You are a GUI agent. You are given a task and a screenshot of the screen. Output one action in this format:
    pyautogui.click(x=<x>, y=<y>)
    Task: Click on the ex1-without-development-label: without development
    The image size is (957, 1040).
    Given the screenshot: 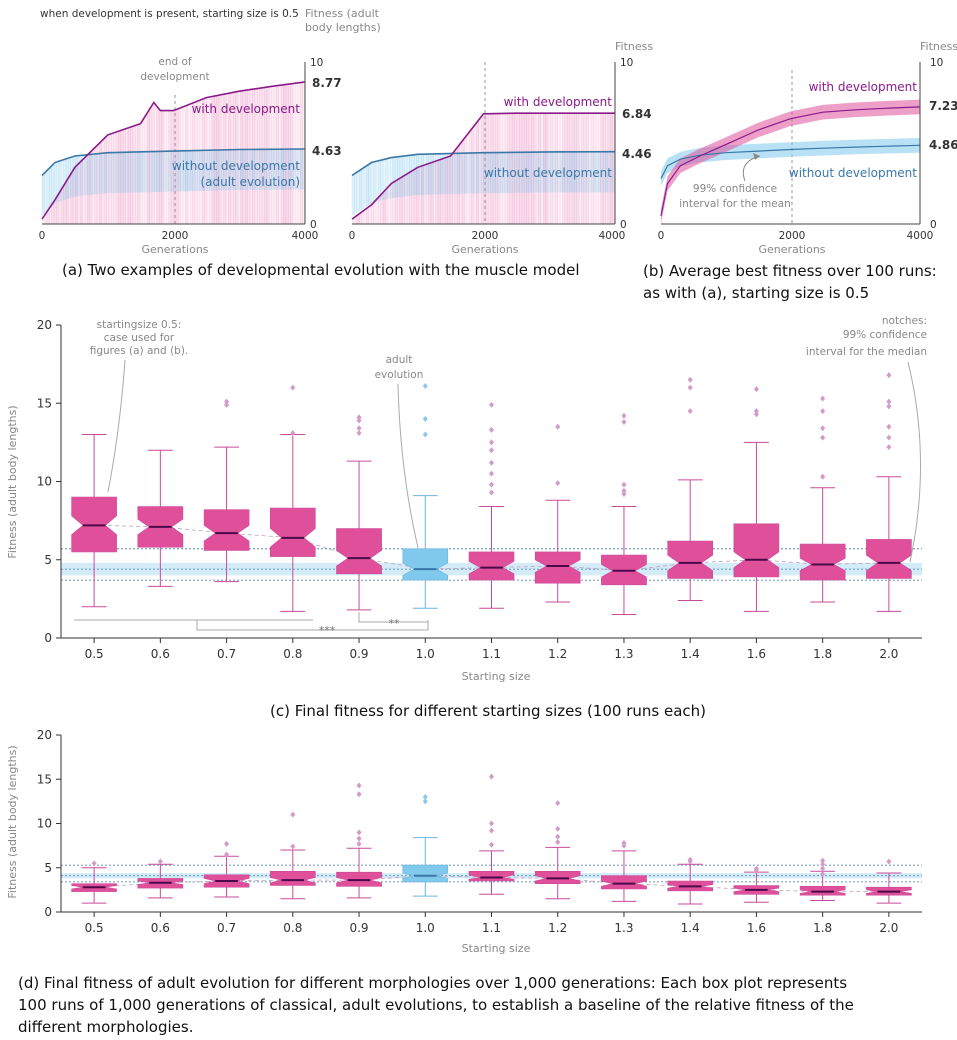 What is the action you would take?
    pyautogui.click(x=236, y=166)
    